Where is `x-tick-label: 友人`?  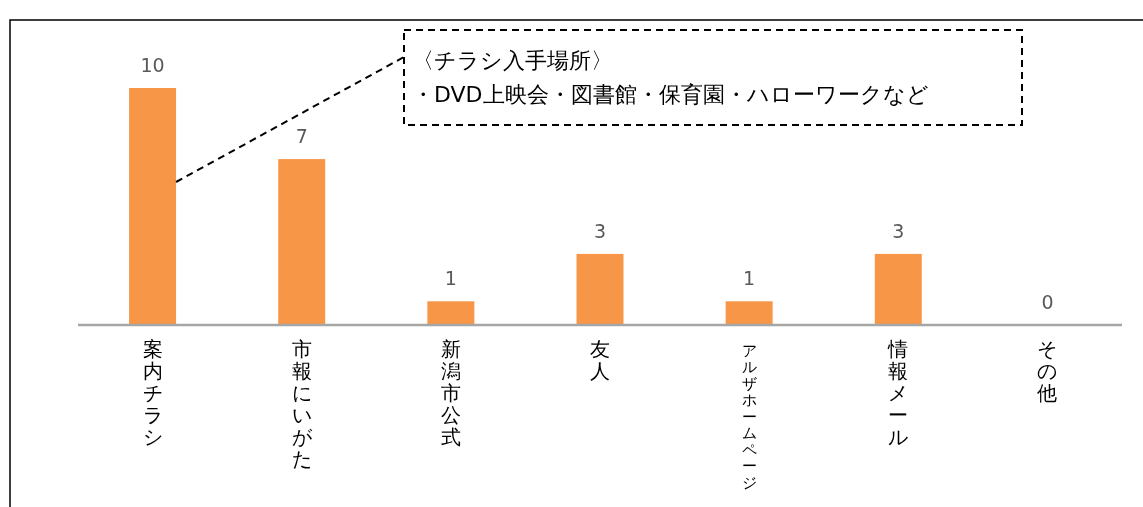
x-tick-label: 友人 is located at coordinates (600, 360).